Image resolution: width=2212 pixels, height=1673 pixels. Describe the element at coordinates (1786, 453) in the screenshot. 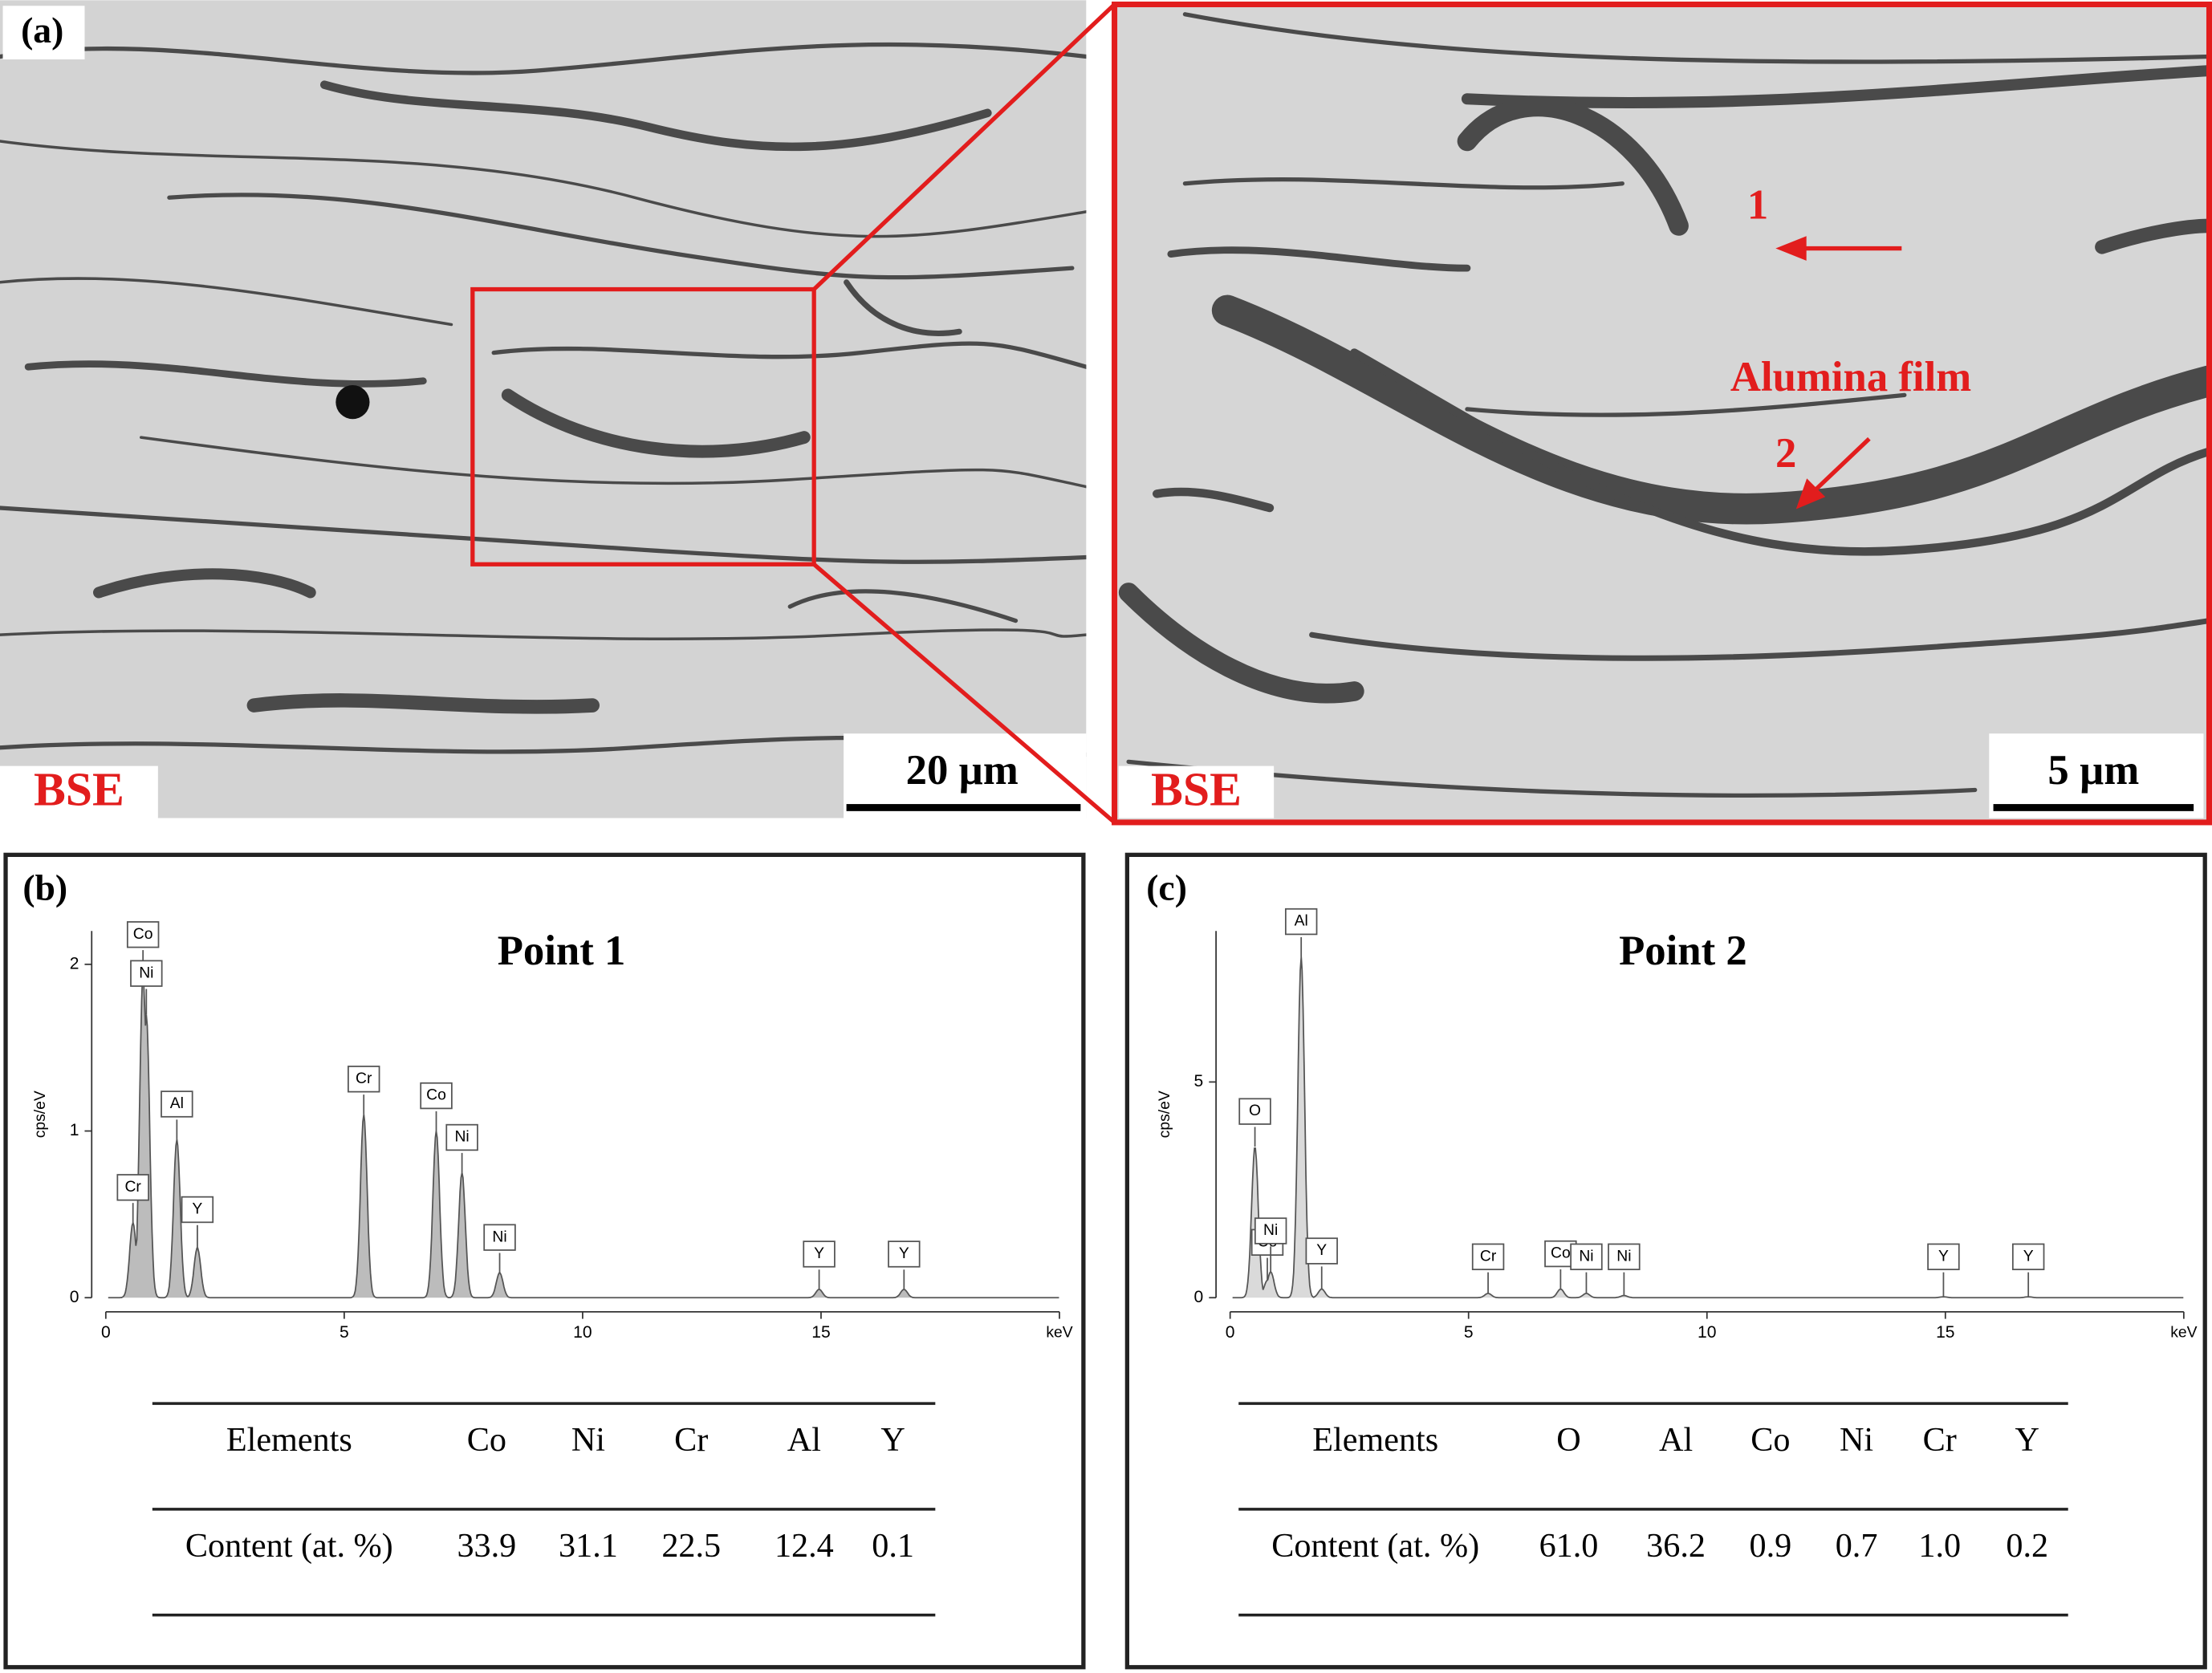

I see `annotation: 2` at that location.